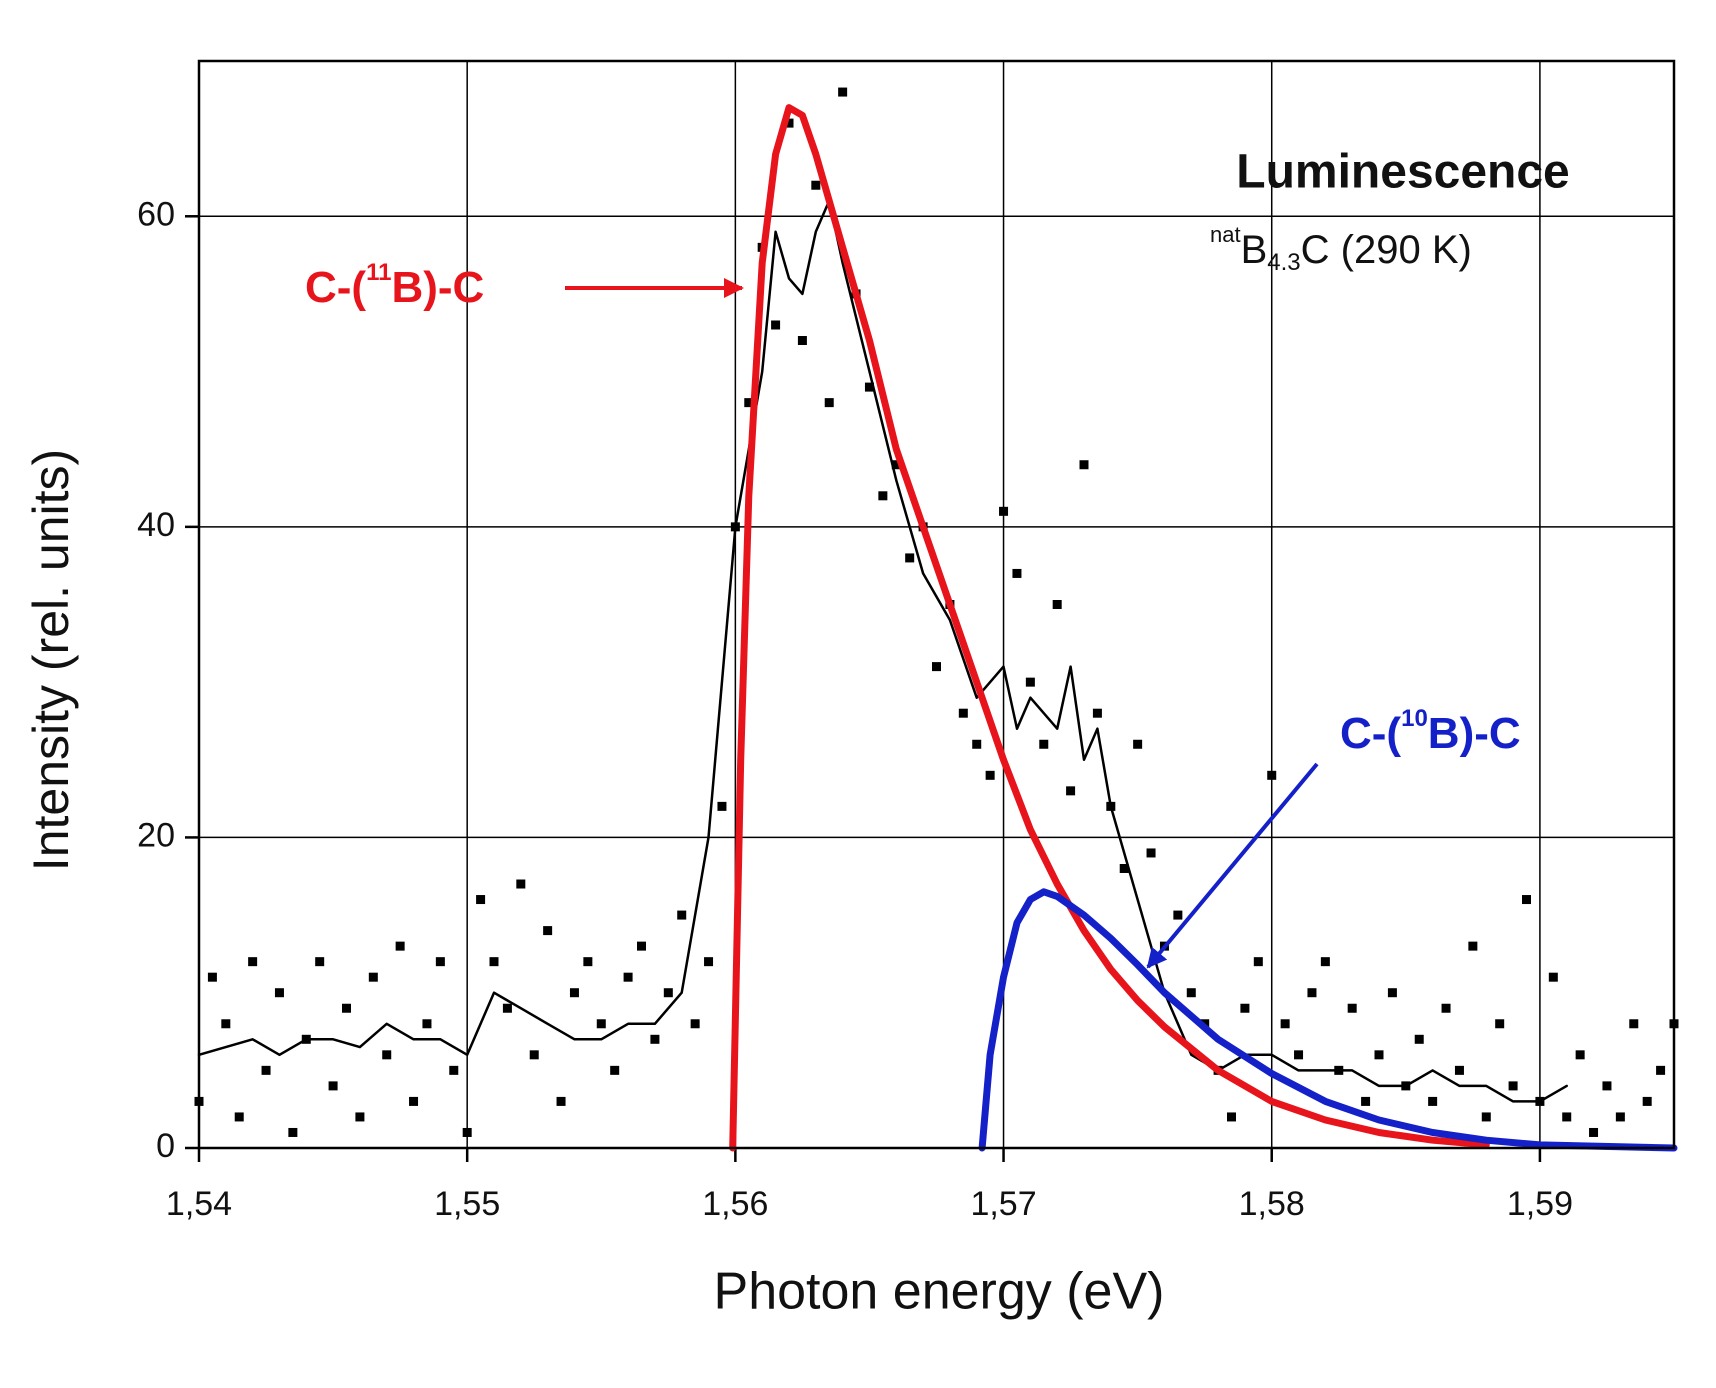 Image resolution: width=1716 pixels, height=1388 pixels. I want to click on x-tick-label: 1,56, so click(735, 1204).